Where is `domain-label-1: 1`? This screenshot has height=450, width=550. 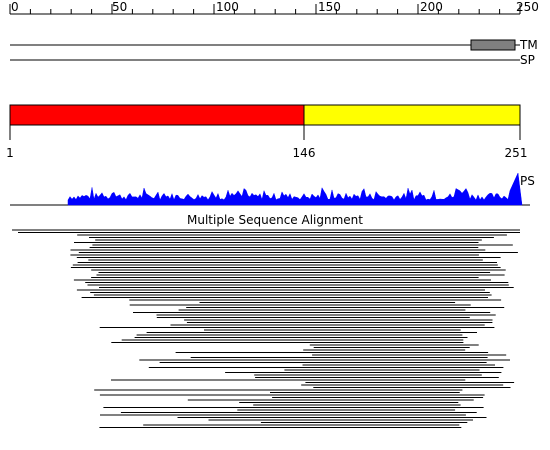
domain-label-1: 1 is located at coordinates (10, 153).